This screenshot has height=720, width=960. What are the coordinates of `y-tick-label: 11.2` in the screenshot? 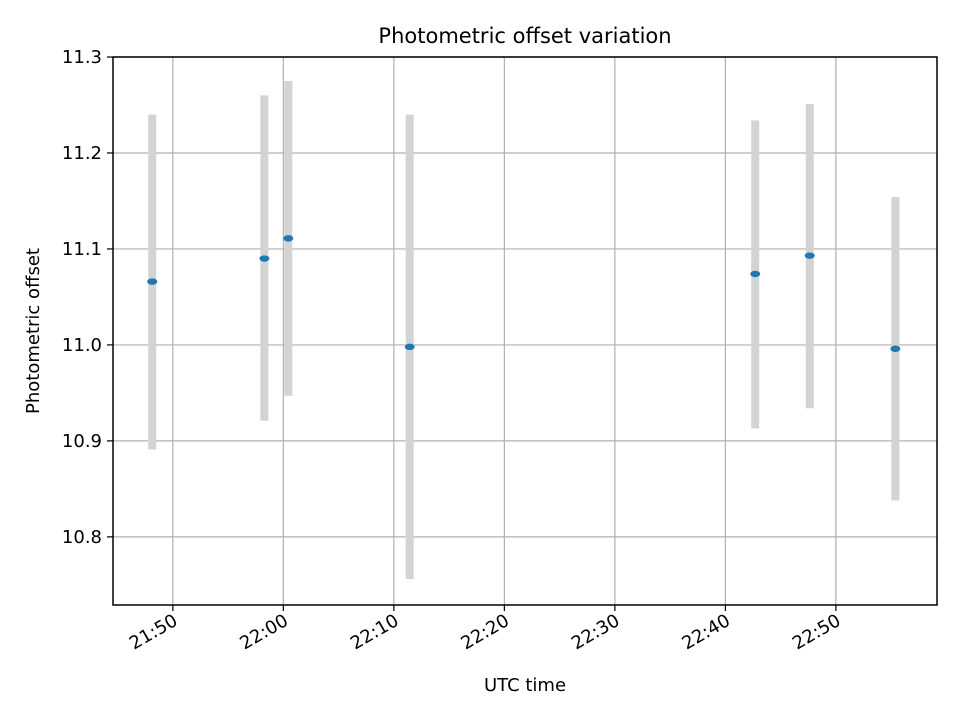 It's located at (82, 153).